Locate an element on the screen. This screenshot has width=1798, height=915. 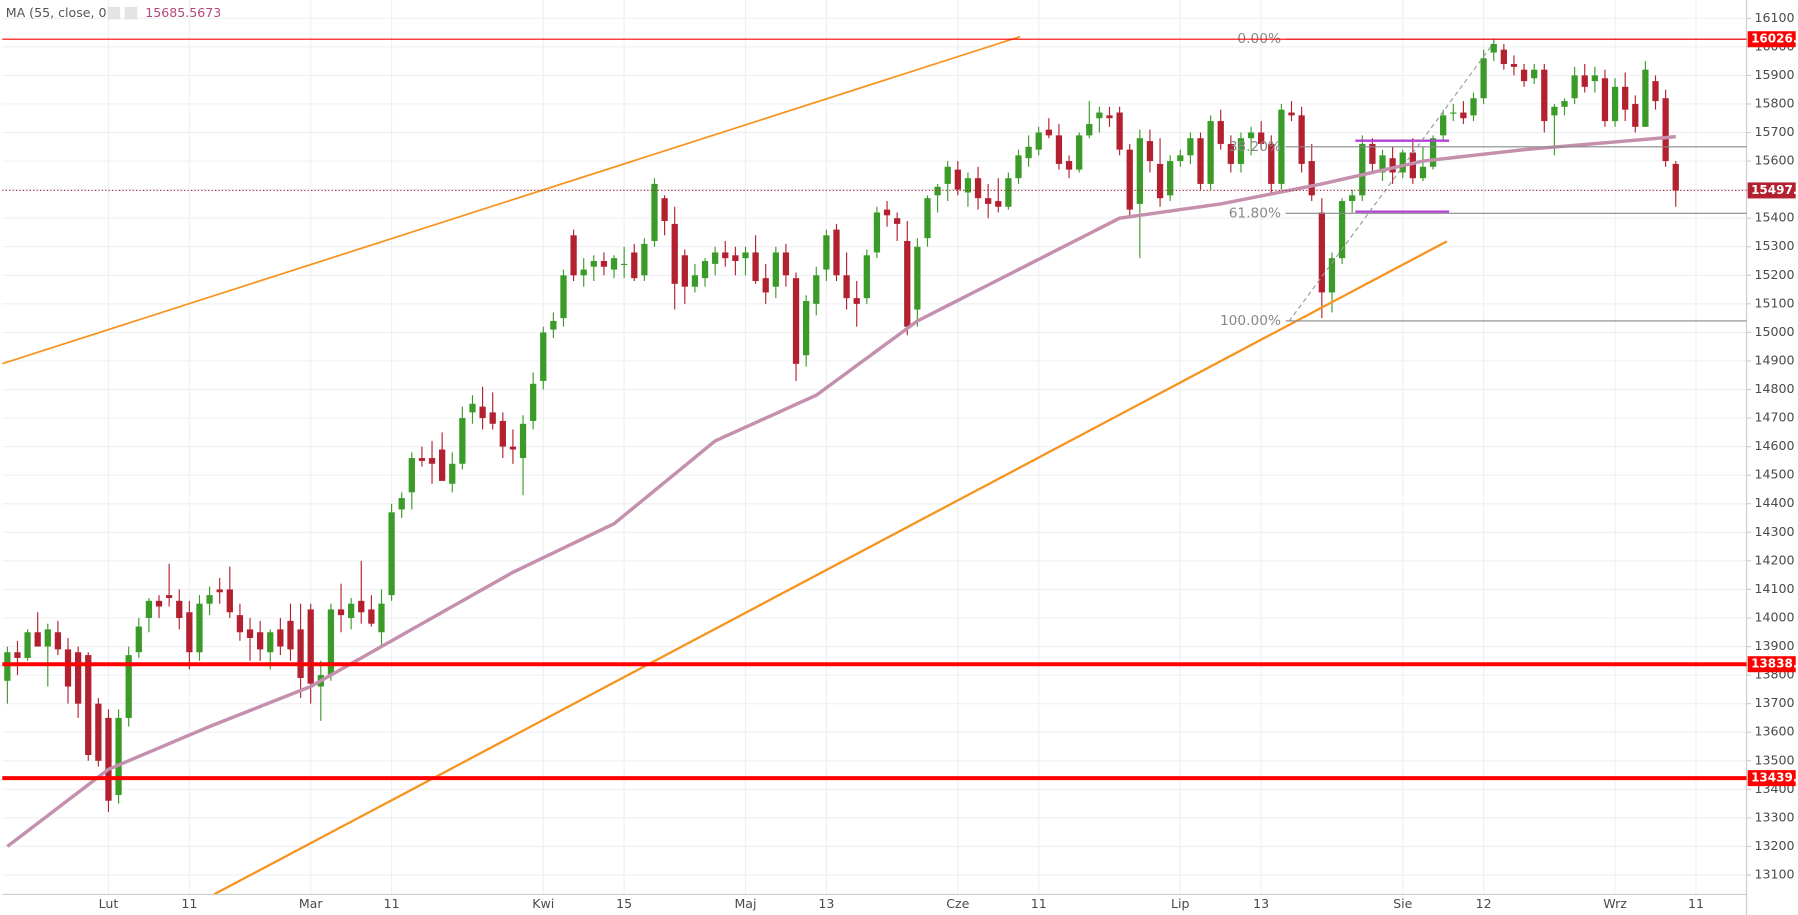
x-tick-label: Lut is located at coordinates (109, 903).